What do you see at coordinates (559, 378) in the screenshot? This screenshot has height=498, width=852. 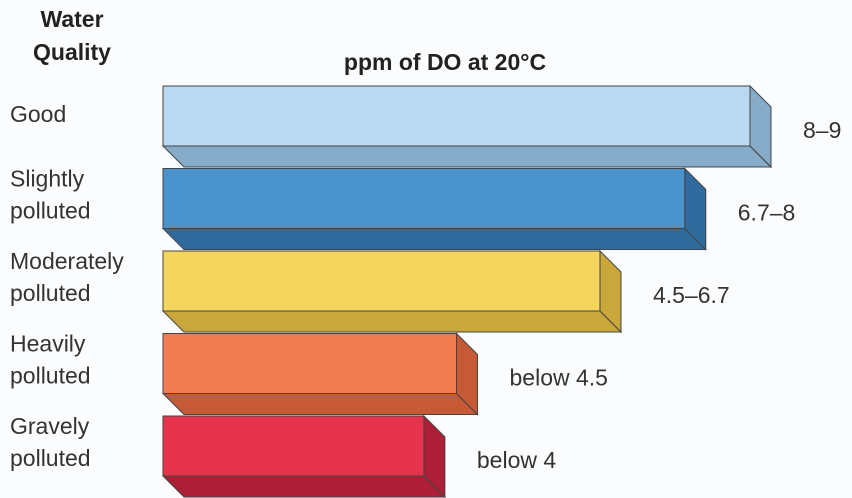 I see `value-label: below 4.5` at bounding box center [559, 378].